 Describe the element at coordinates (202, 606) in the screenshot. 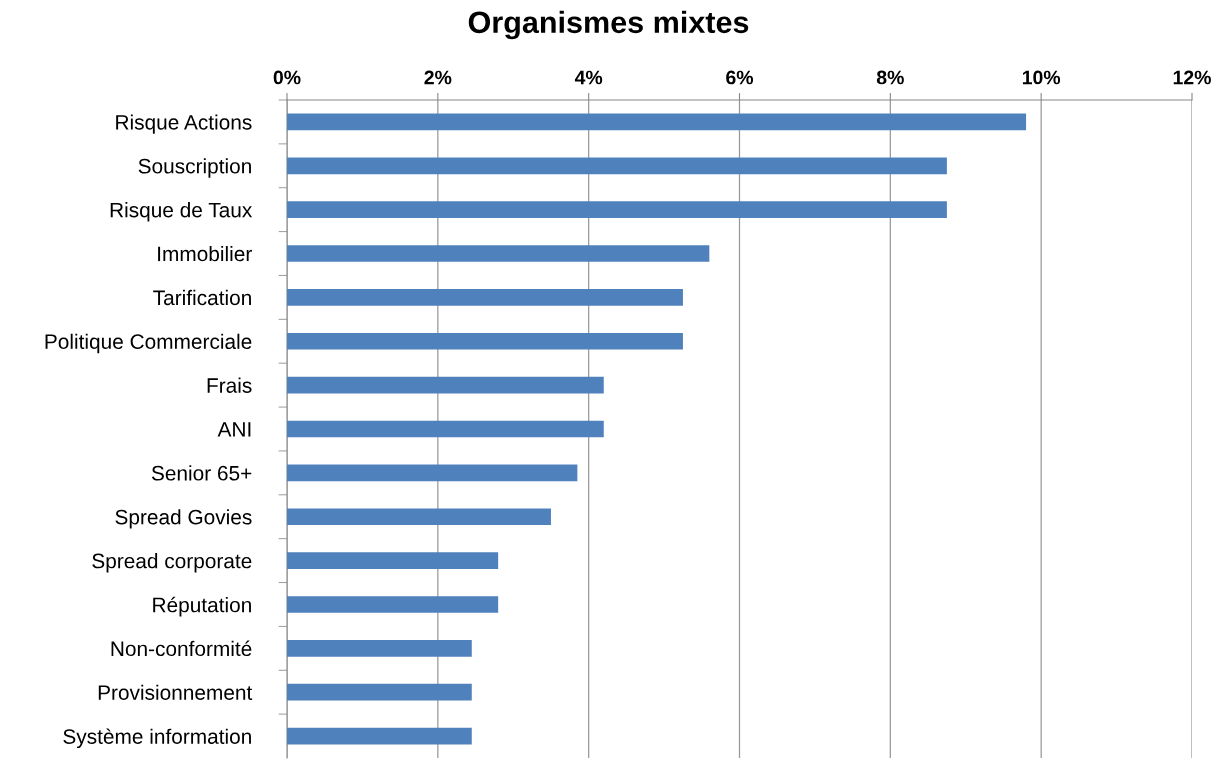

I see `y-tick-label: Réputation` at that location.